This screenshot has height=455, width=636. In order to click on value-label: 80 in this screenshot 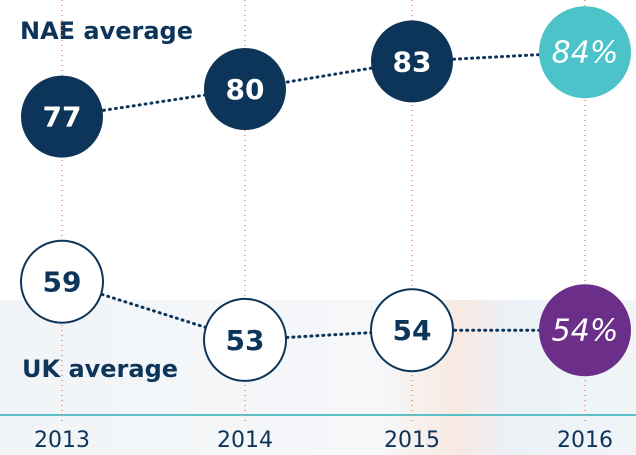, I will do `click(245, 89)`.